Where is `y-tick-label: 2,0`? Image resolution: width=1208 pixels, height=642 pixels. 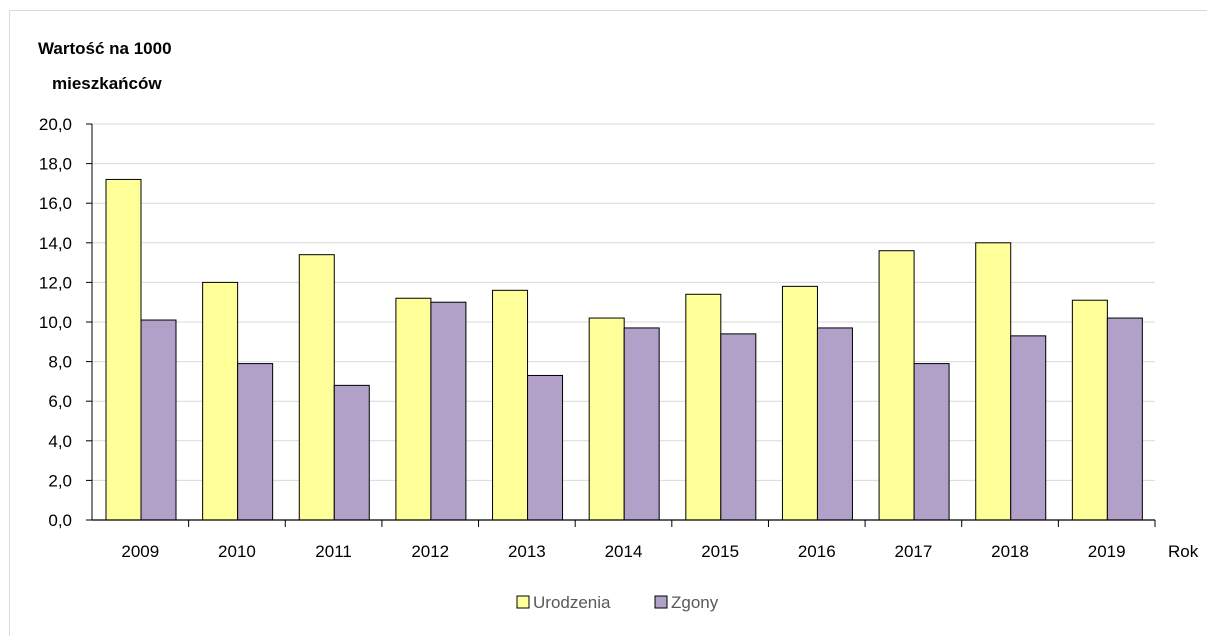 y-tick-label: 2,0 is located at coordinates (60, 480).